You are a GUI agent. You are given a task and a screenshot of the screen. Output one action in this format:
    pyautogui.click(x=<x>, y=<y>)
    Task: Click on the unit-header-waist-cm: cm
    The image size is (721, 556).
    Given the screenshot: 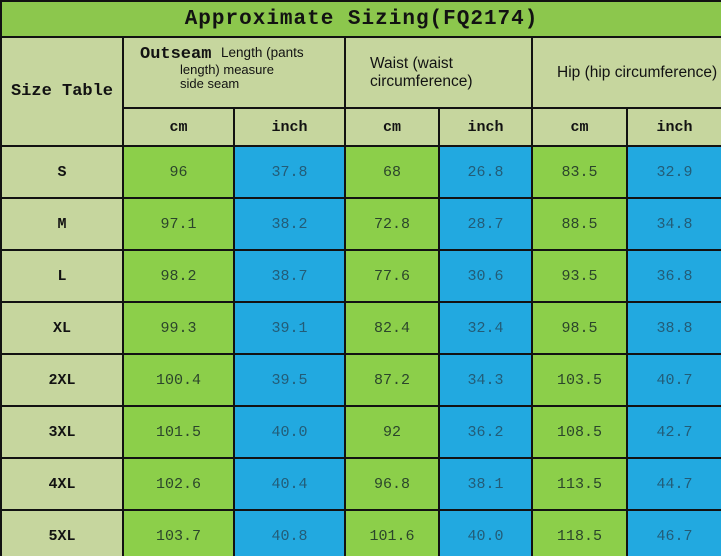 What is the action you would take?
    pyautogui.click(x=392, y=127)
    